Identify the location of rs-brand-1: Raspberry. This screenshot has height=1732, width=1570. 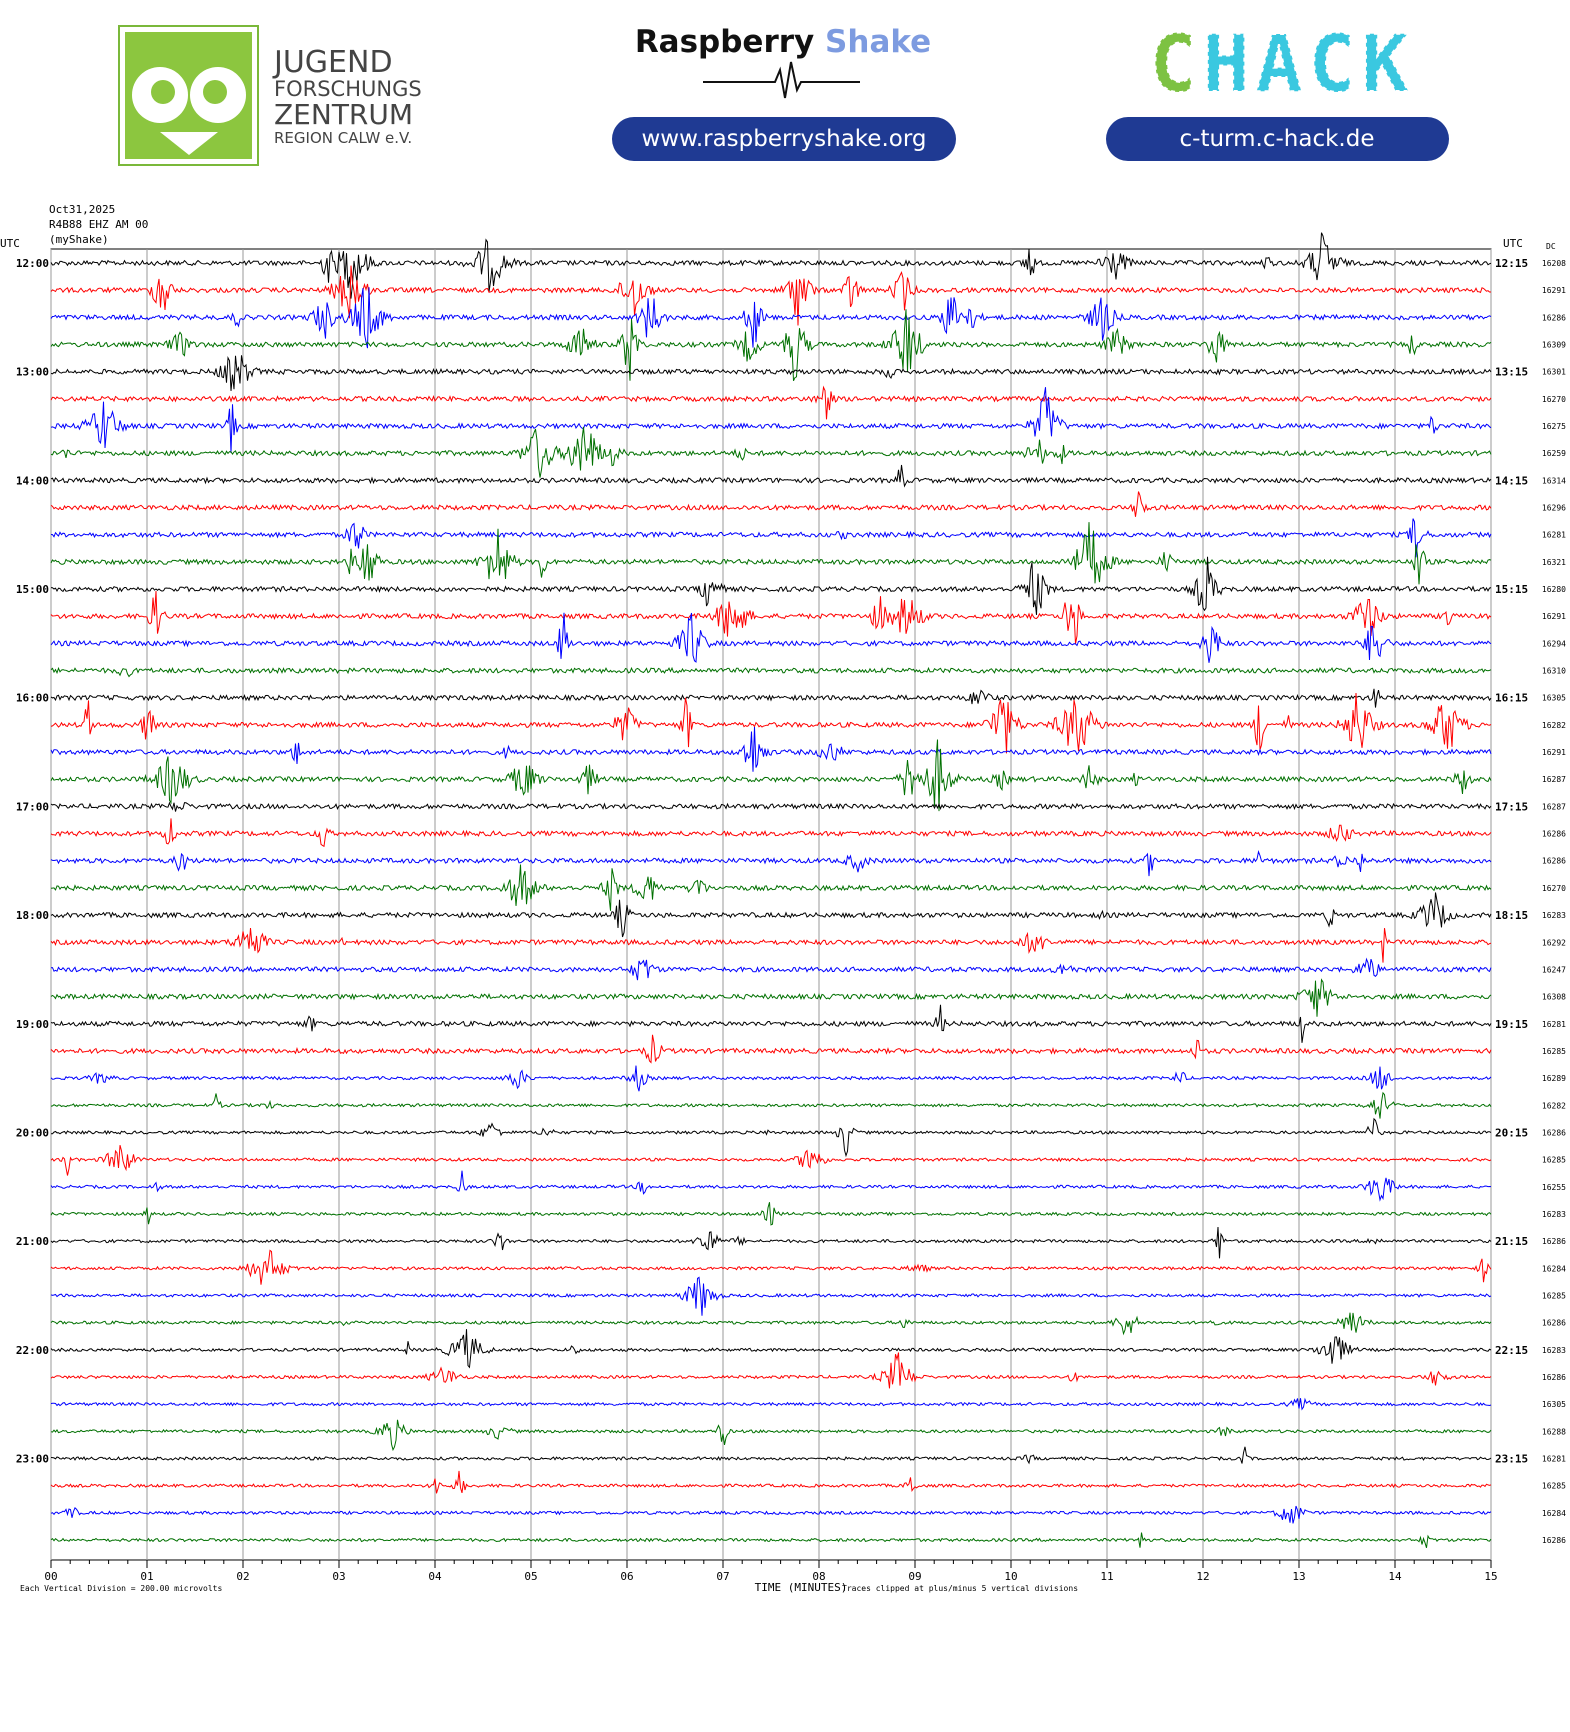
(724, 42).